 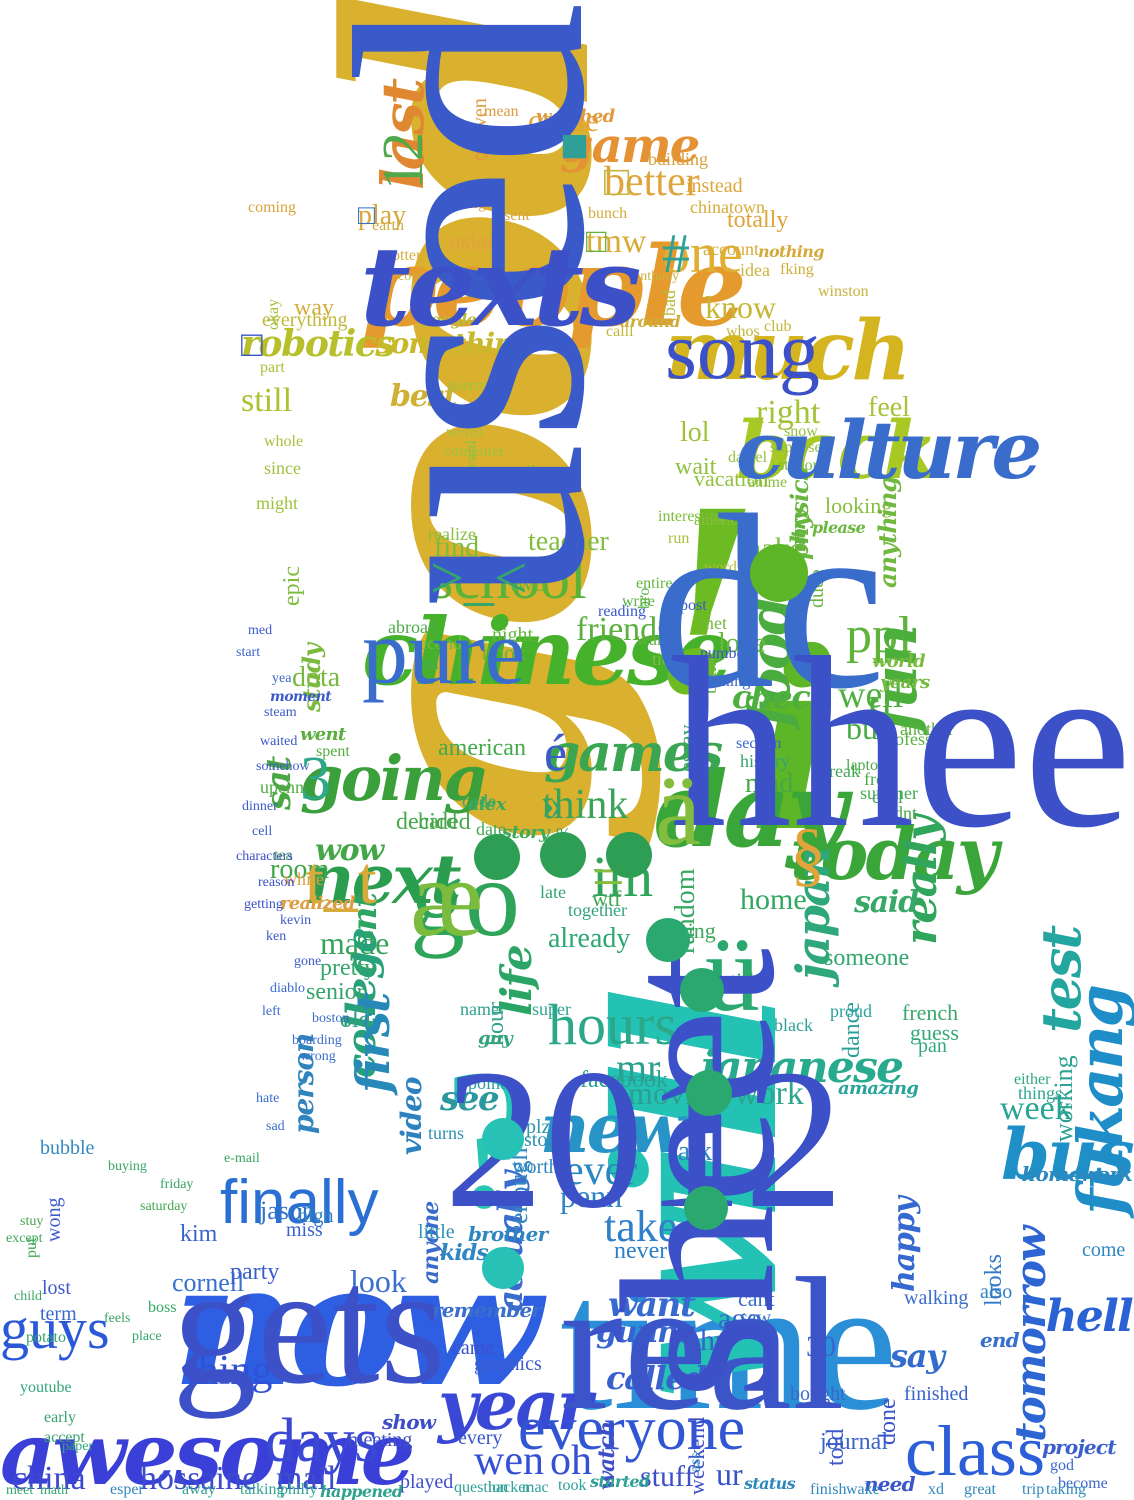 What do you see at coordinates (67, 1148) in the screenshot?
I see `cloud-word: bubble` at bounding box center [67, 1148].